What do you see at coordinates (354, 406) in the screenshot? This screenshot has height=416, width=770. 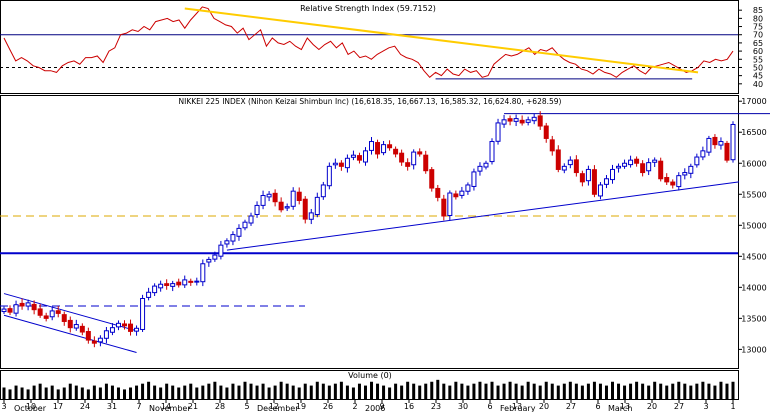 I see `x-tick-label: 2` at bounding box center [354, 406].